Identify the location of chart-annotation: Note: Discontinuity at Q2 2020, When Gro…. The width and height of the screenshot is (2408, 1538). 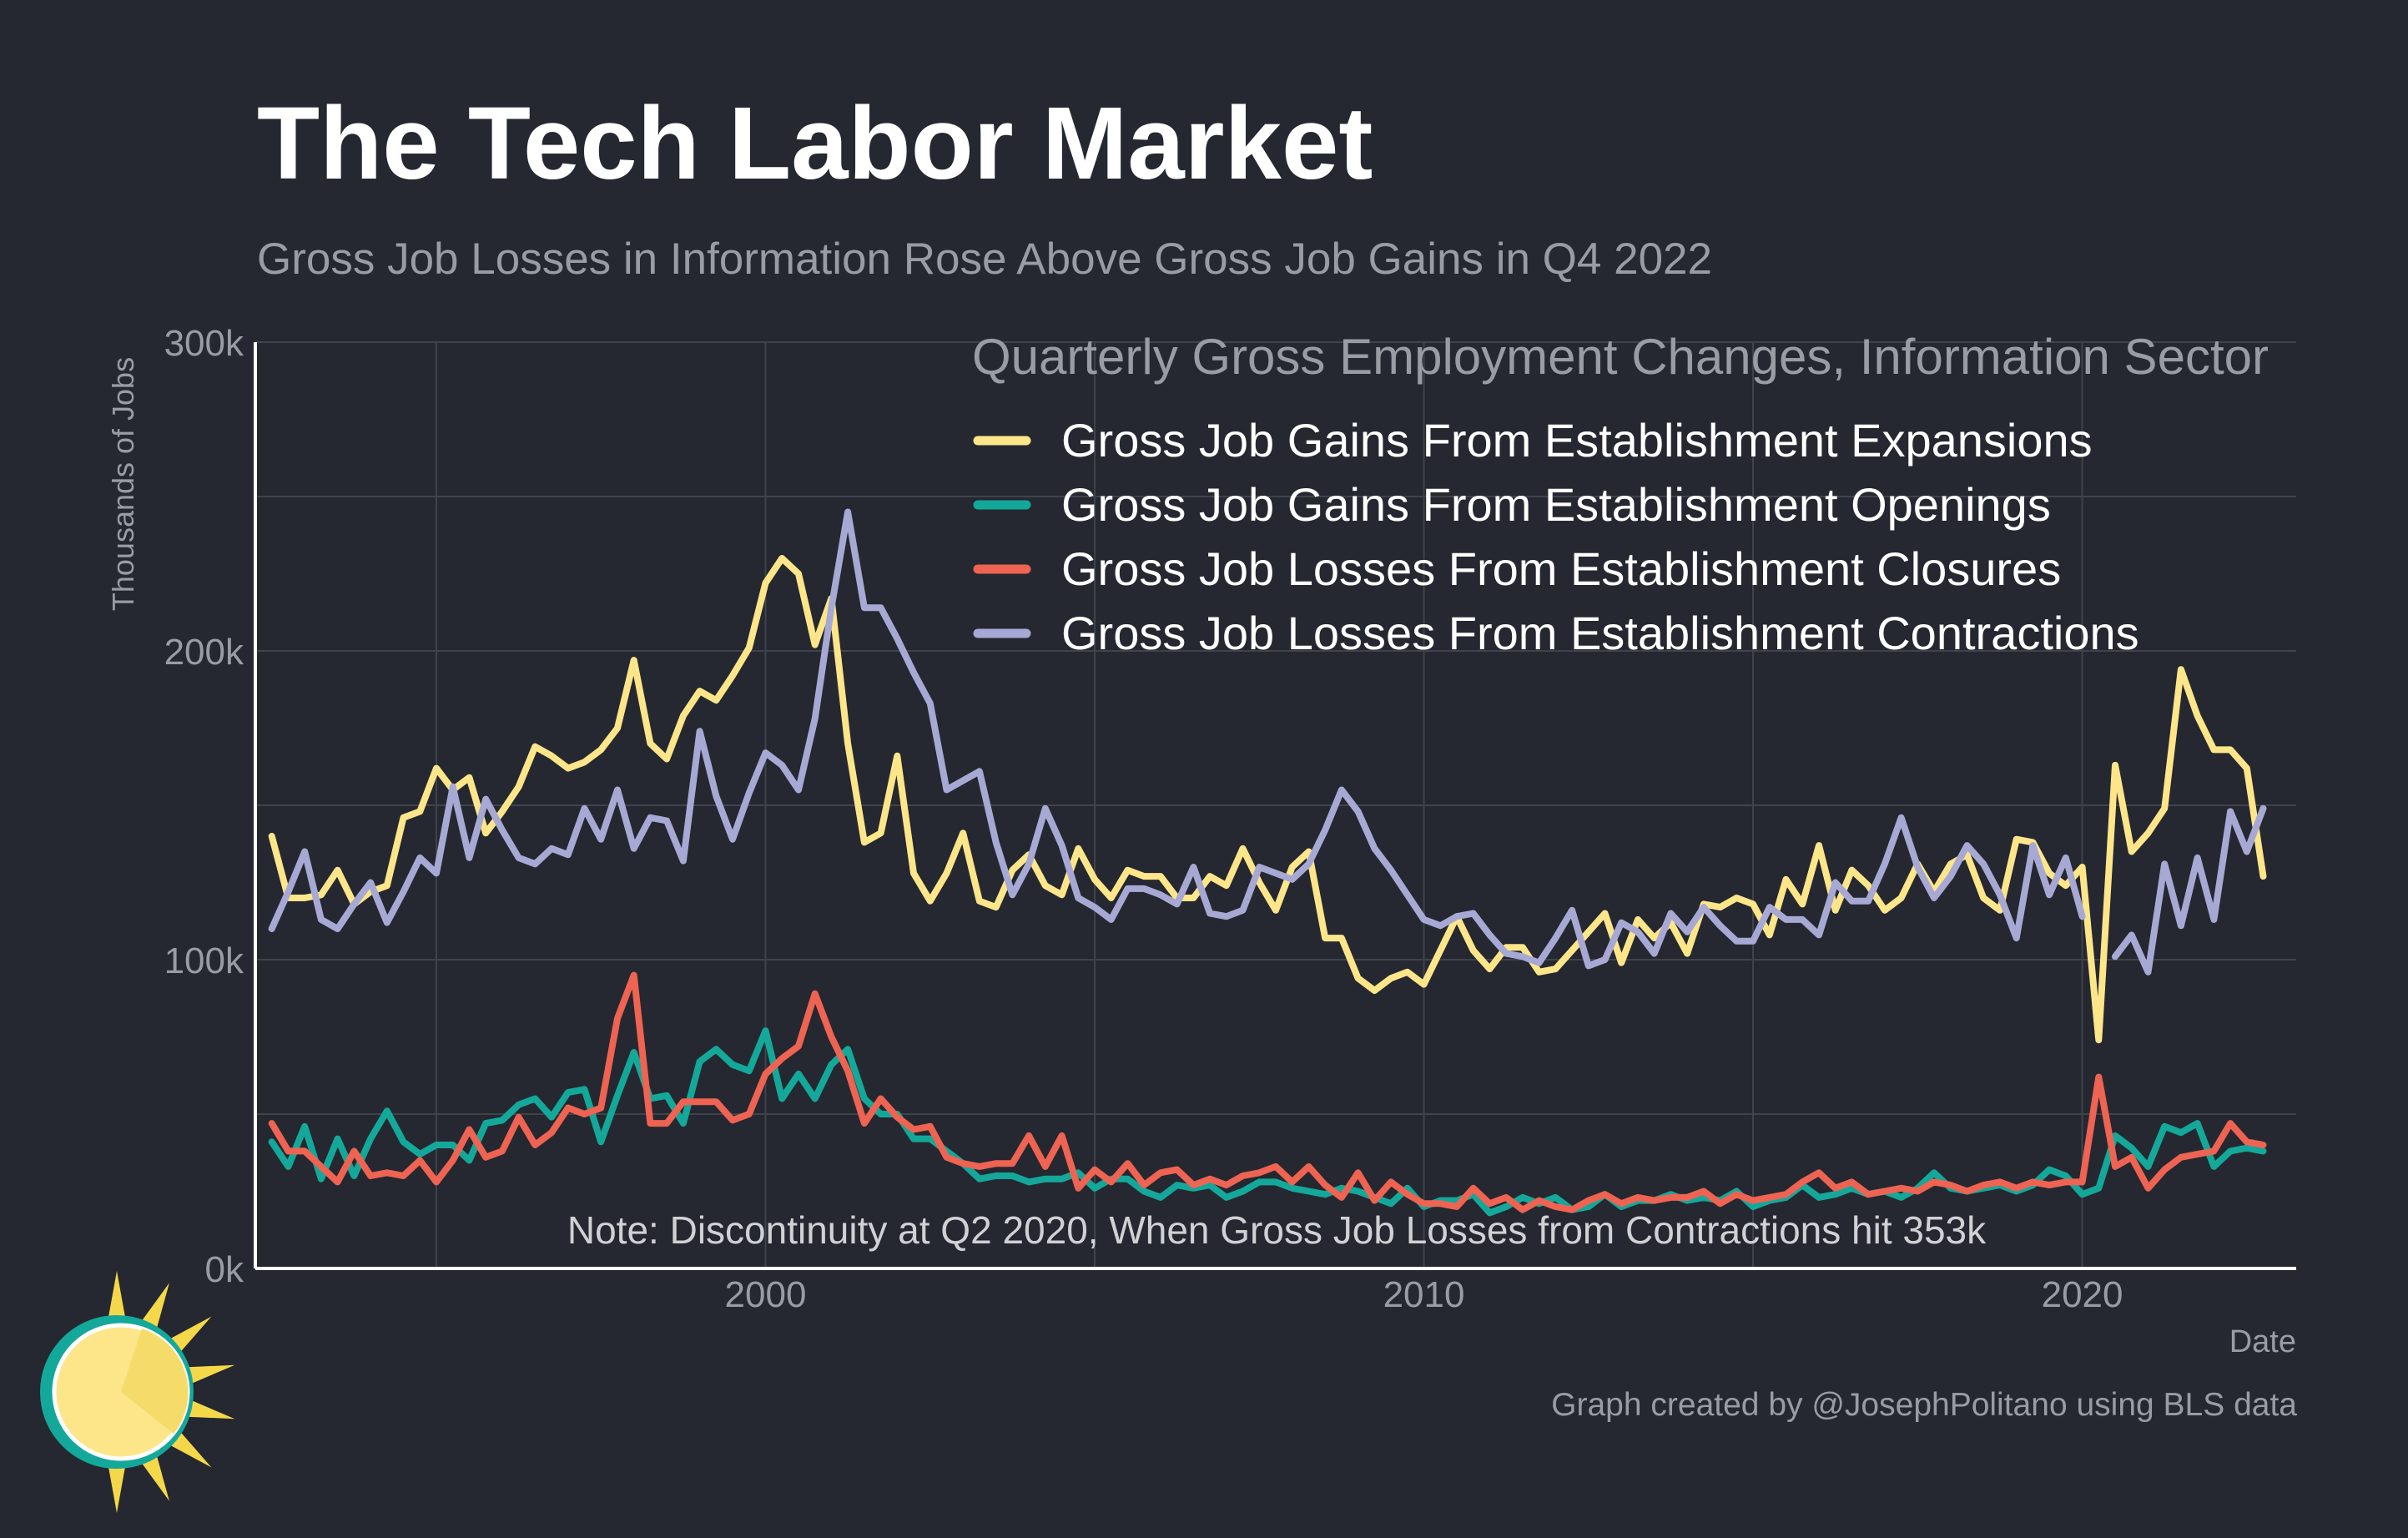
(1277, 1230).